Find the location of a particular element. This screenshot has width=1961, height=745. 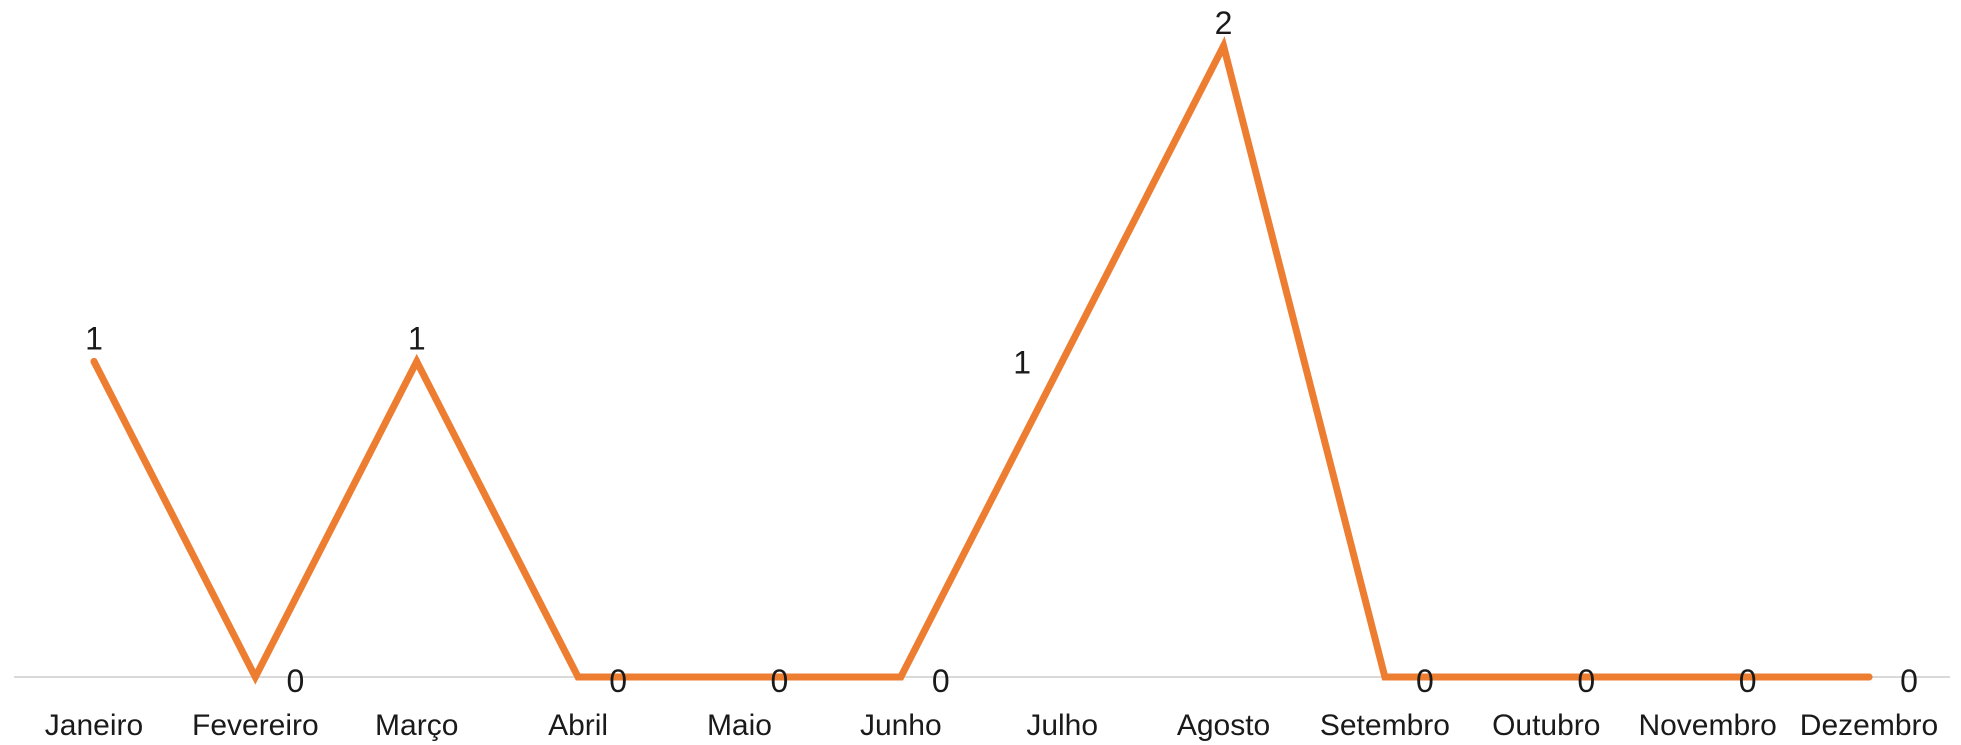

x-tick-label: Novembro is located at coordinates (1707, 725).